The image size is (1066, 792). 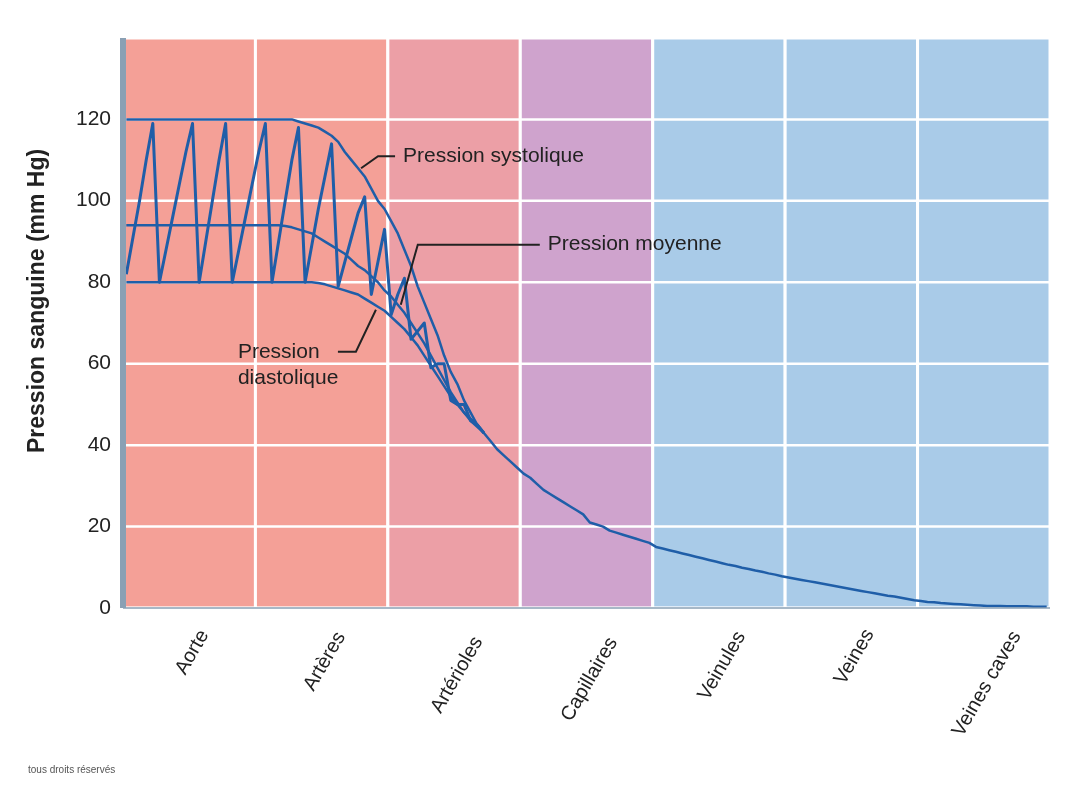 I want to click on series-label: Pression systolique, so click(x=493, y=154).